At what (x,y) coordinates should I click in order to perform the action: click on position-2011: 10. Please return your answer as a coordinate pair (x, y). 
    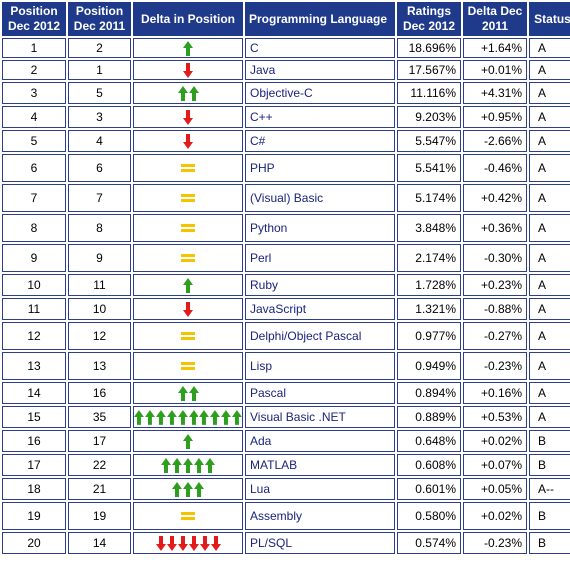
    Looking at the image, I should click on (99, 309).